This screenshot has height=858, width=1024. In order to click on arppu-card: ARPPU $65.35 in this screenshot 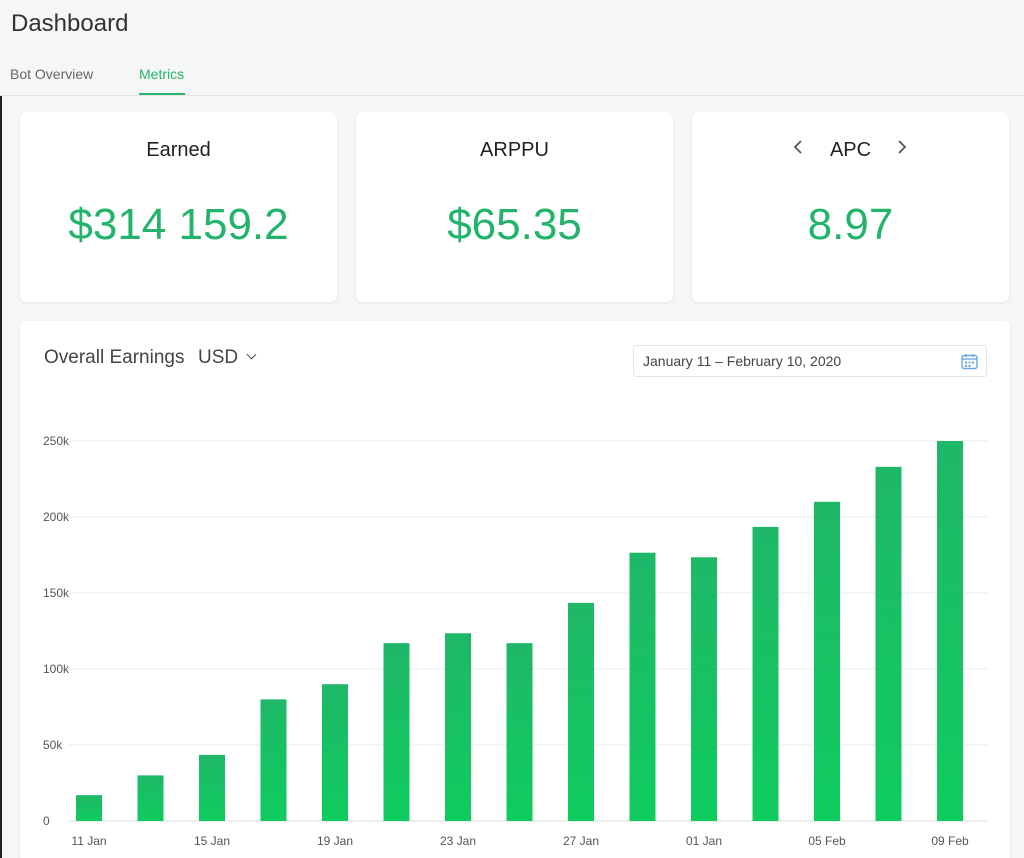, I will do `click(514, 207)`.